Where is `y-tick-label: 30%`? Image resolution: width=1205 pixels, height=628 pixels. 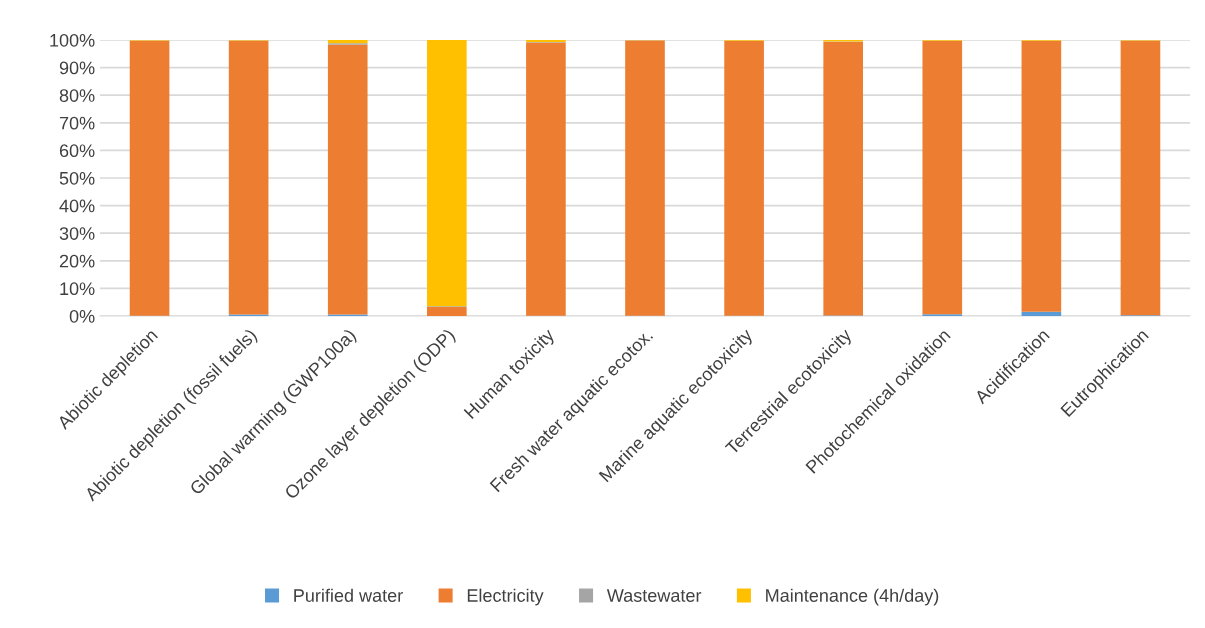
y-tick-label: 30% is located at coordinates (77, 233).